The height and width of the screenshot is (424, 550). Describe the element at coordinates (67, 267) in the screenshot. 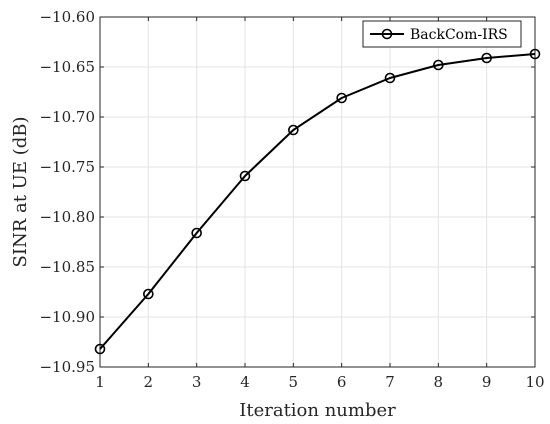

I see `y-tick-label: −10.85` at that location.